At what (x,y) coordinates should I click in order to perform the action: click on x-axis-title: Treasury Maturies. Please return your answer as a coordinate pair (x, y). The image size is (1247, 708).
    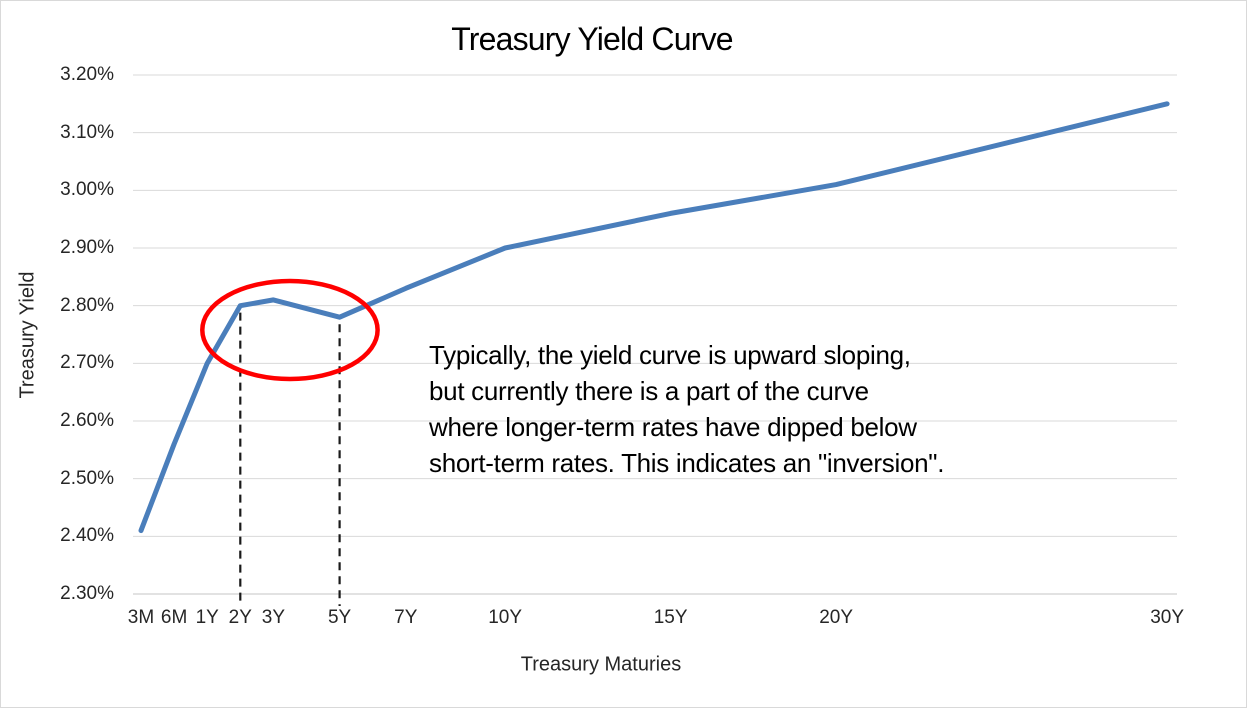
    Looking at the image, I should click on (601, 664).